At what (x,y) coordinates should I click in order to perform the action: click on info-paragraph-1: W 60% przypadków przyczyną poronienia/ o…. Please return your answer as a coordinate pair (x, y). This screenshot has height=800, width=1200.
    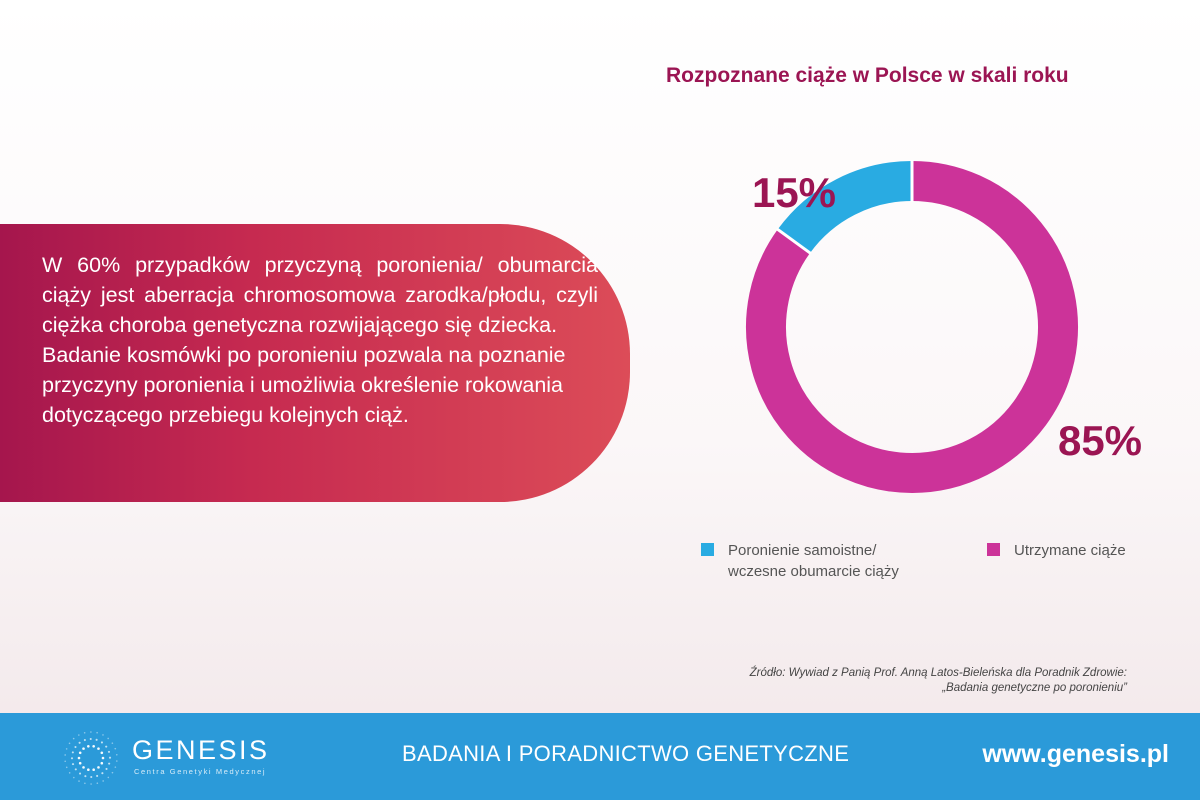
    Looking at the image, I should click on (320, 295).